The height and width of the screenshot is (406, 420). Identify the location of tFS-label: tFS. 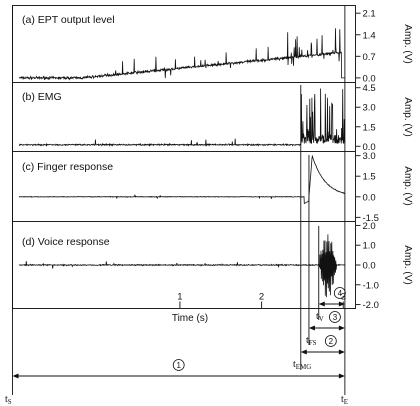
(311, 341).